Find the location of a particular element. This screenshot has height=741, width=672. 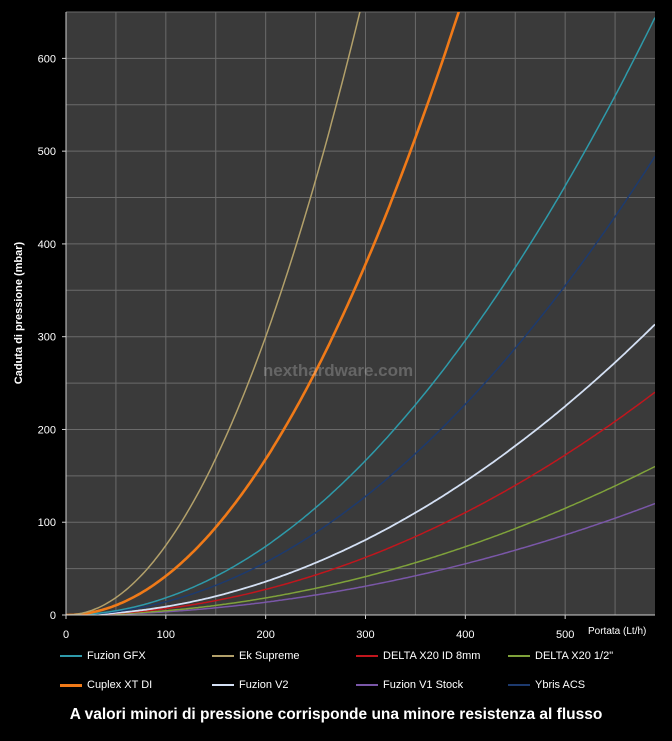

x-tick-label: 400 is located at coordinates (465, 635).